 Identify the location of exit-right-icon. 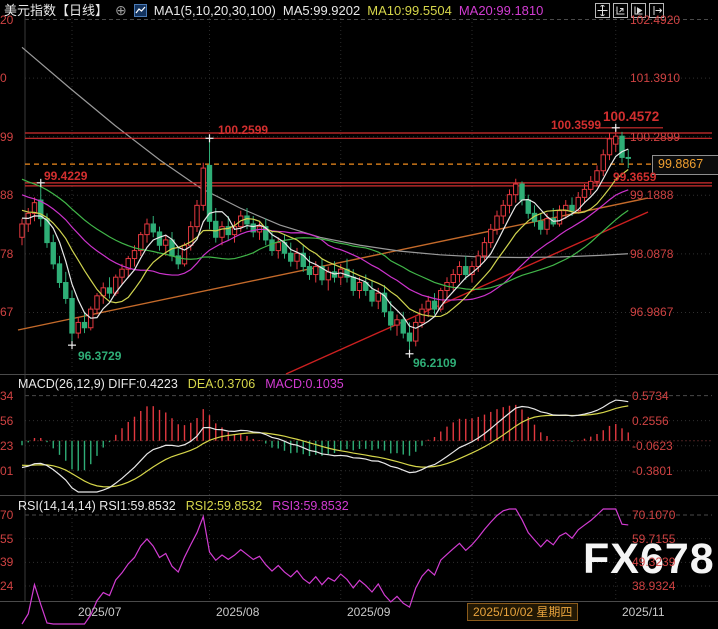
(656, 10).